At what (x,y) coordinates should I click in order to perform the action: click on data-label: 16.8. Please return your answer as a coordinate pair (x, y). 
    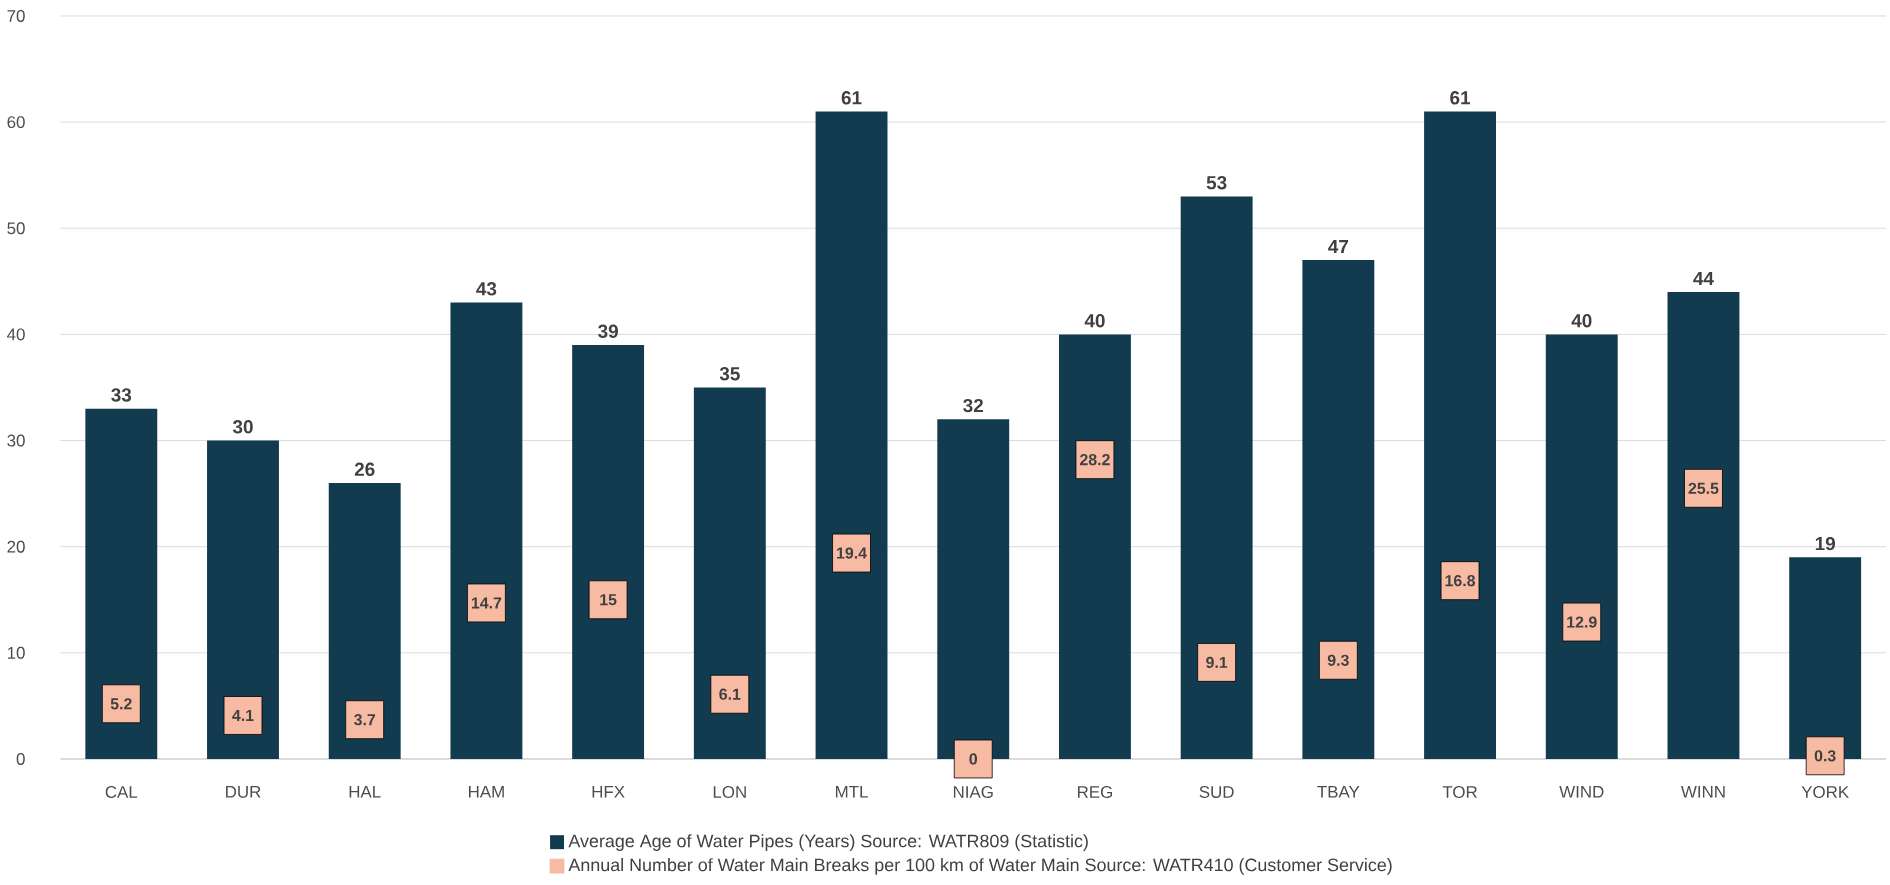
    Looking at the image, I should click on (1460, 581).